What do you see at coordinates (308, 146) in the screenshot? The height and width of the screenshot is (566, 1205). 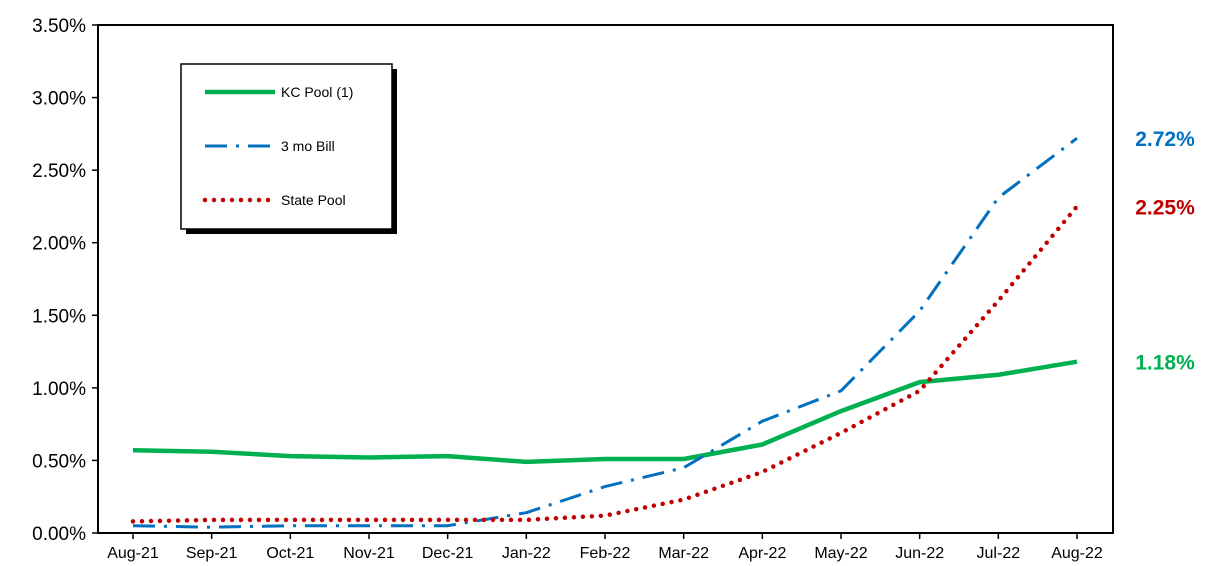 I see `legend-label: 3 mo Bill` at bounding box center [308, 146].